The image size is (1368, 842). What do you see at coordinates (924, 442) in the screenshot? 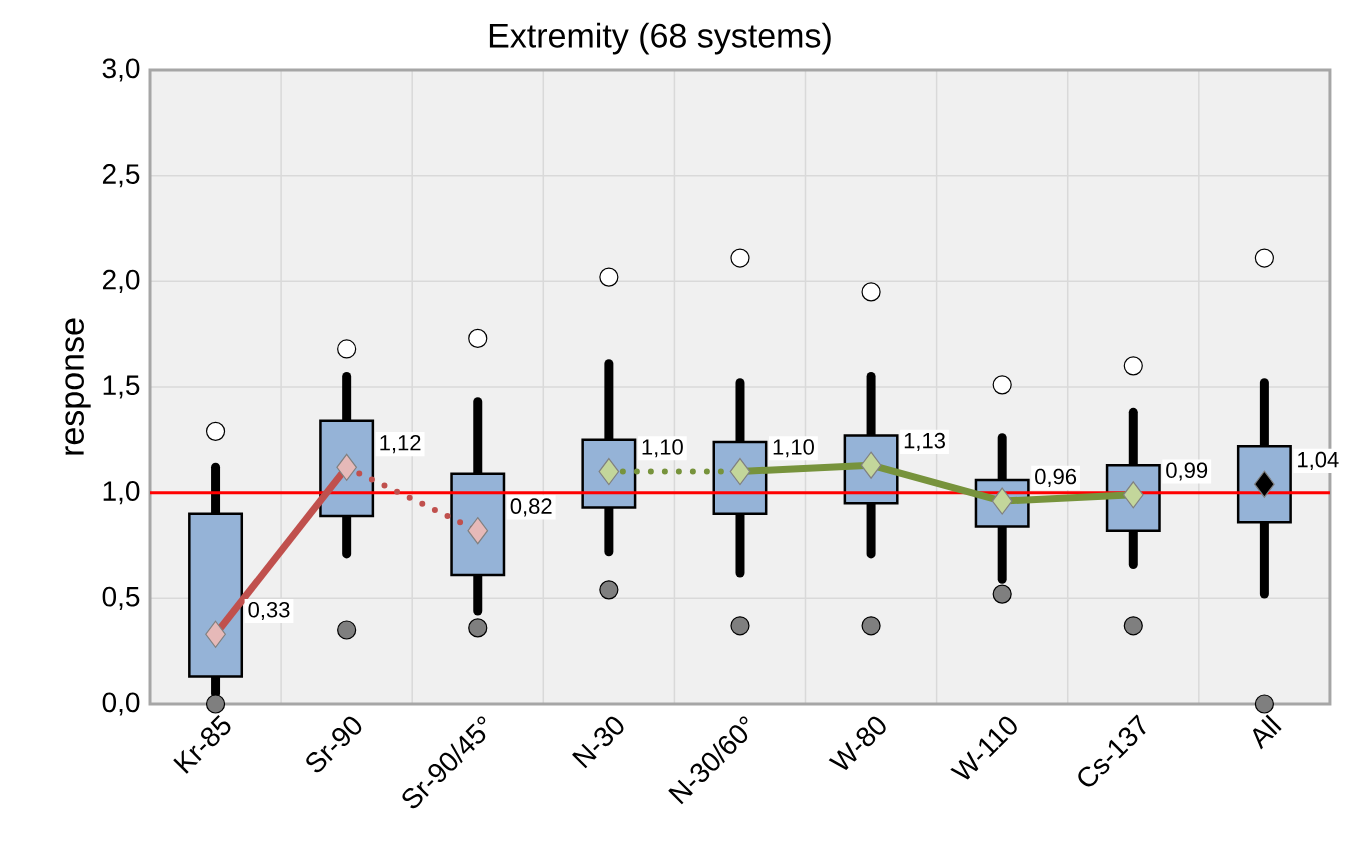
I see `data-label: 1,13` at bounding box center [924, 442].